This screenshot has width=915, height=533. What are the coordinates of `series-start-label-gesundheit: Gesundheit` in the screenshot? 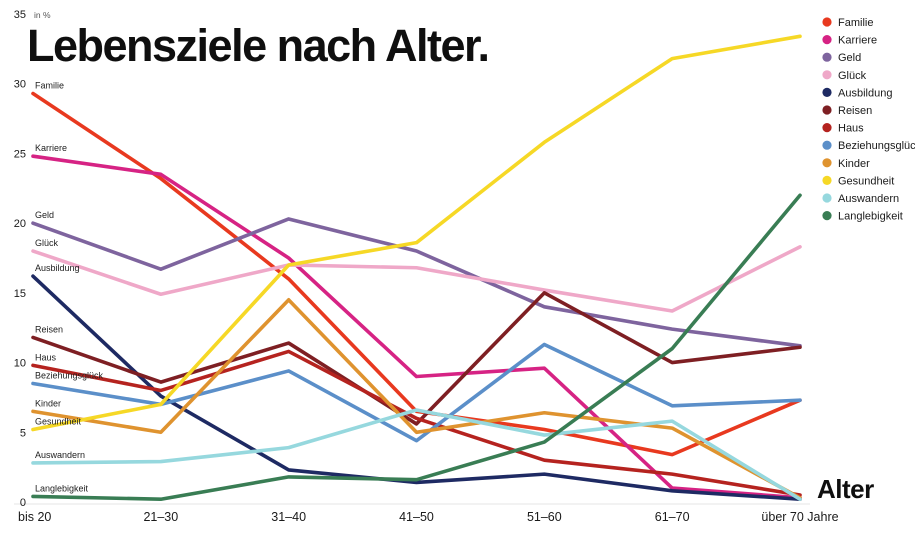 It's located at (58, 421).